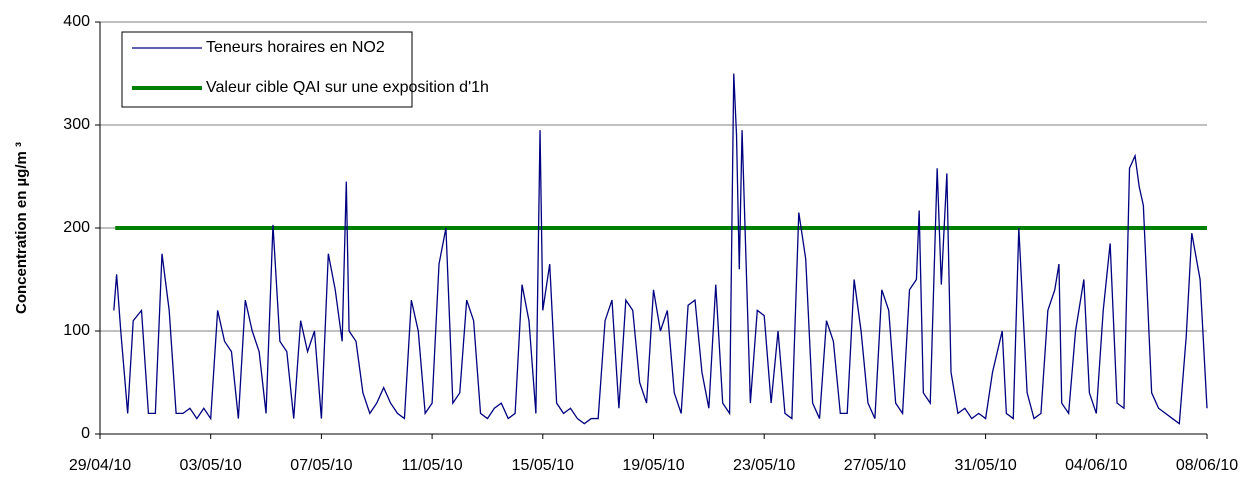 The width and height of the screenshot is (1251, 479). Describe the element at coordinates (76, 21) in the screenshot. I see `y-tick-label: 400` at that location.